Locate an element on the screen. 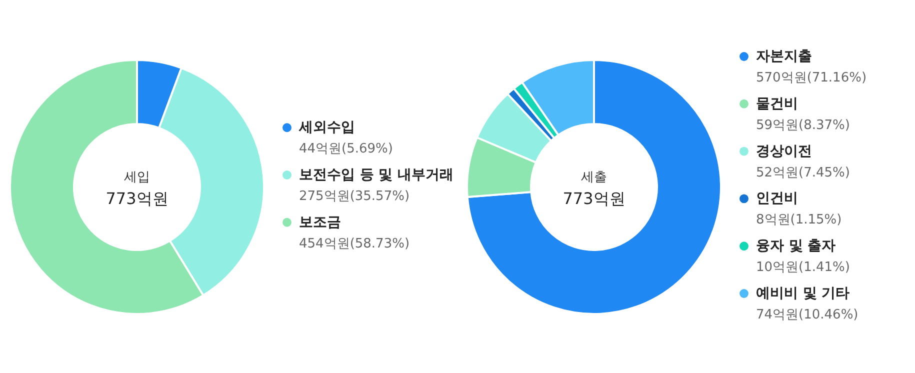  data-label: 570억원(71.16%) is located at coordinates (811, 78).